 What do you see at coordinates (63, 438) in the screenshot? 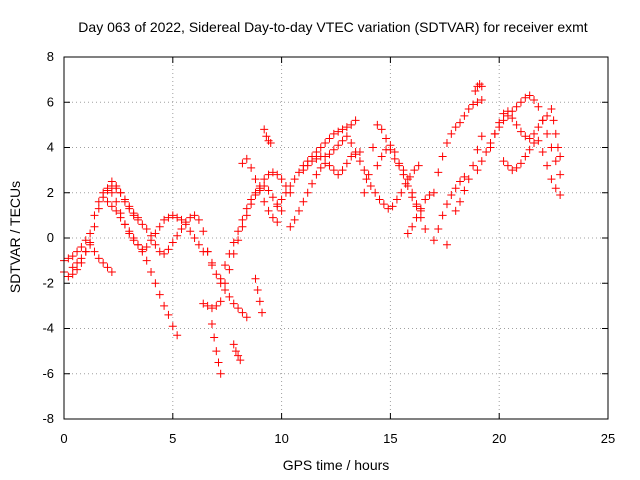
I see `x-tick-label: 0` at bounding box center [63, 438].